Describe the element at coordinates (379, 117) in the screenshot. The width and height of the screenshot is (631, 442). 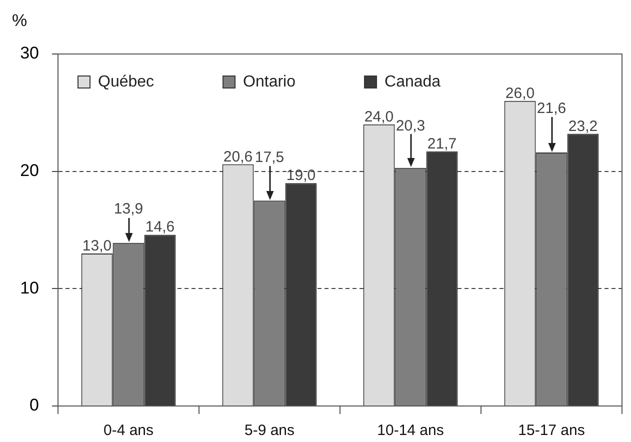
I see `data-label: 24,0` at that location.